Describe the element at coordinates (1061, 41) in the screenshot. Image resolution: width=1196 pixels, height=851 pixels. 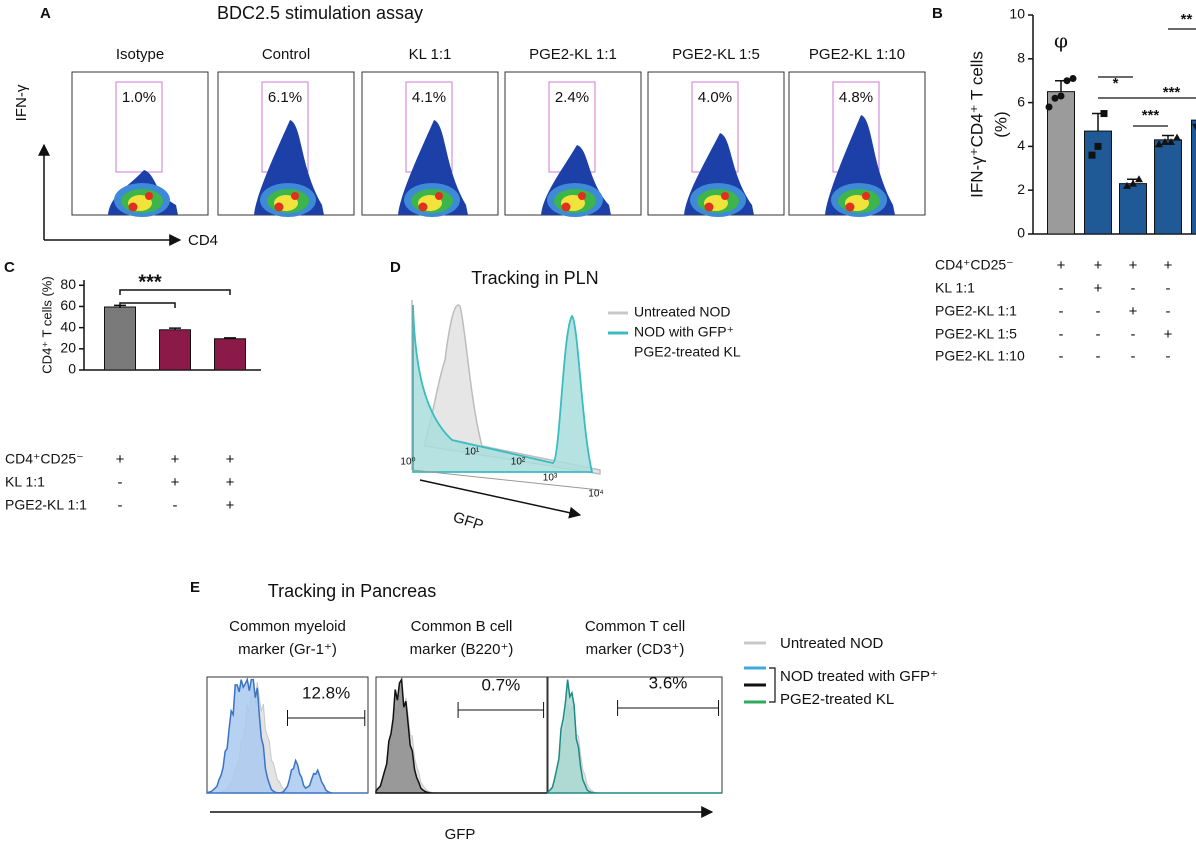
I see `annotation: φ` at that location.